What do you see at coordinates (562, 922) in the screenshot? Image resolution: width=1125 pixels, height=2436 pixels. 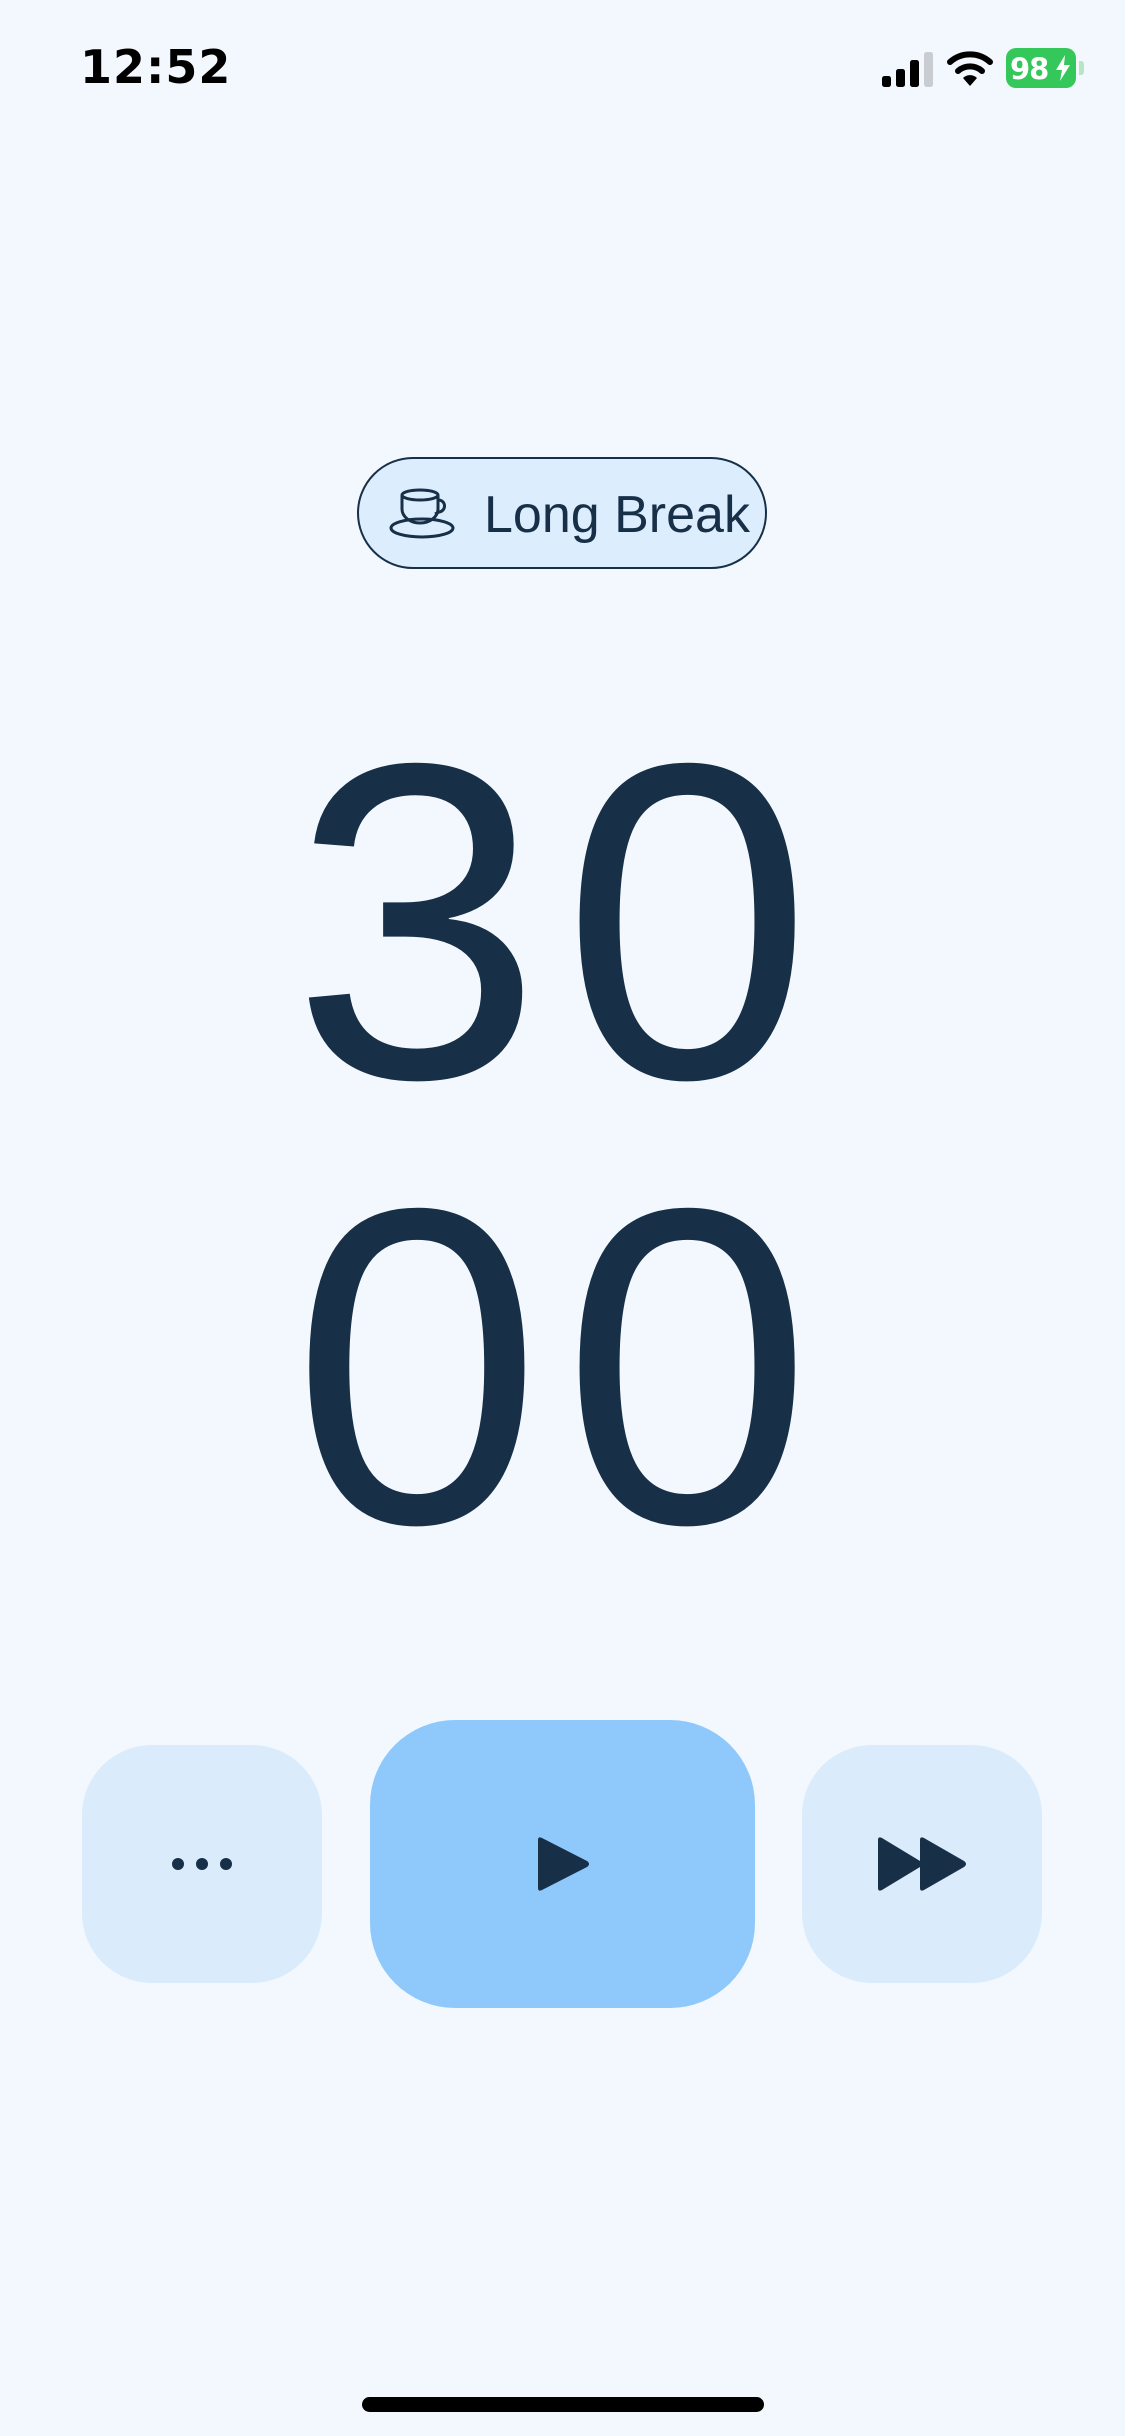 I see `timer-minutes: 30` at bounding box center [562, 922].